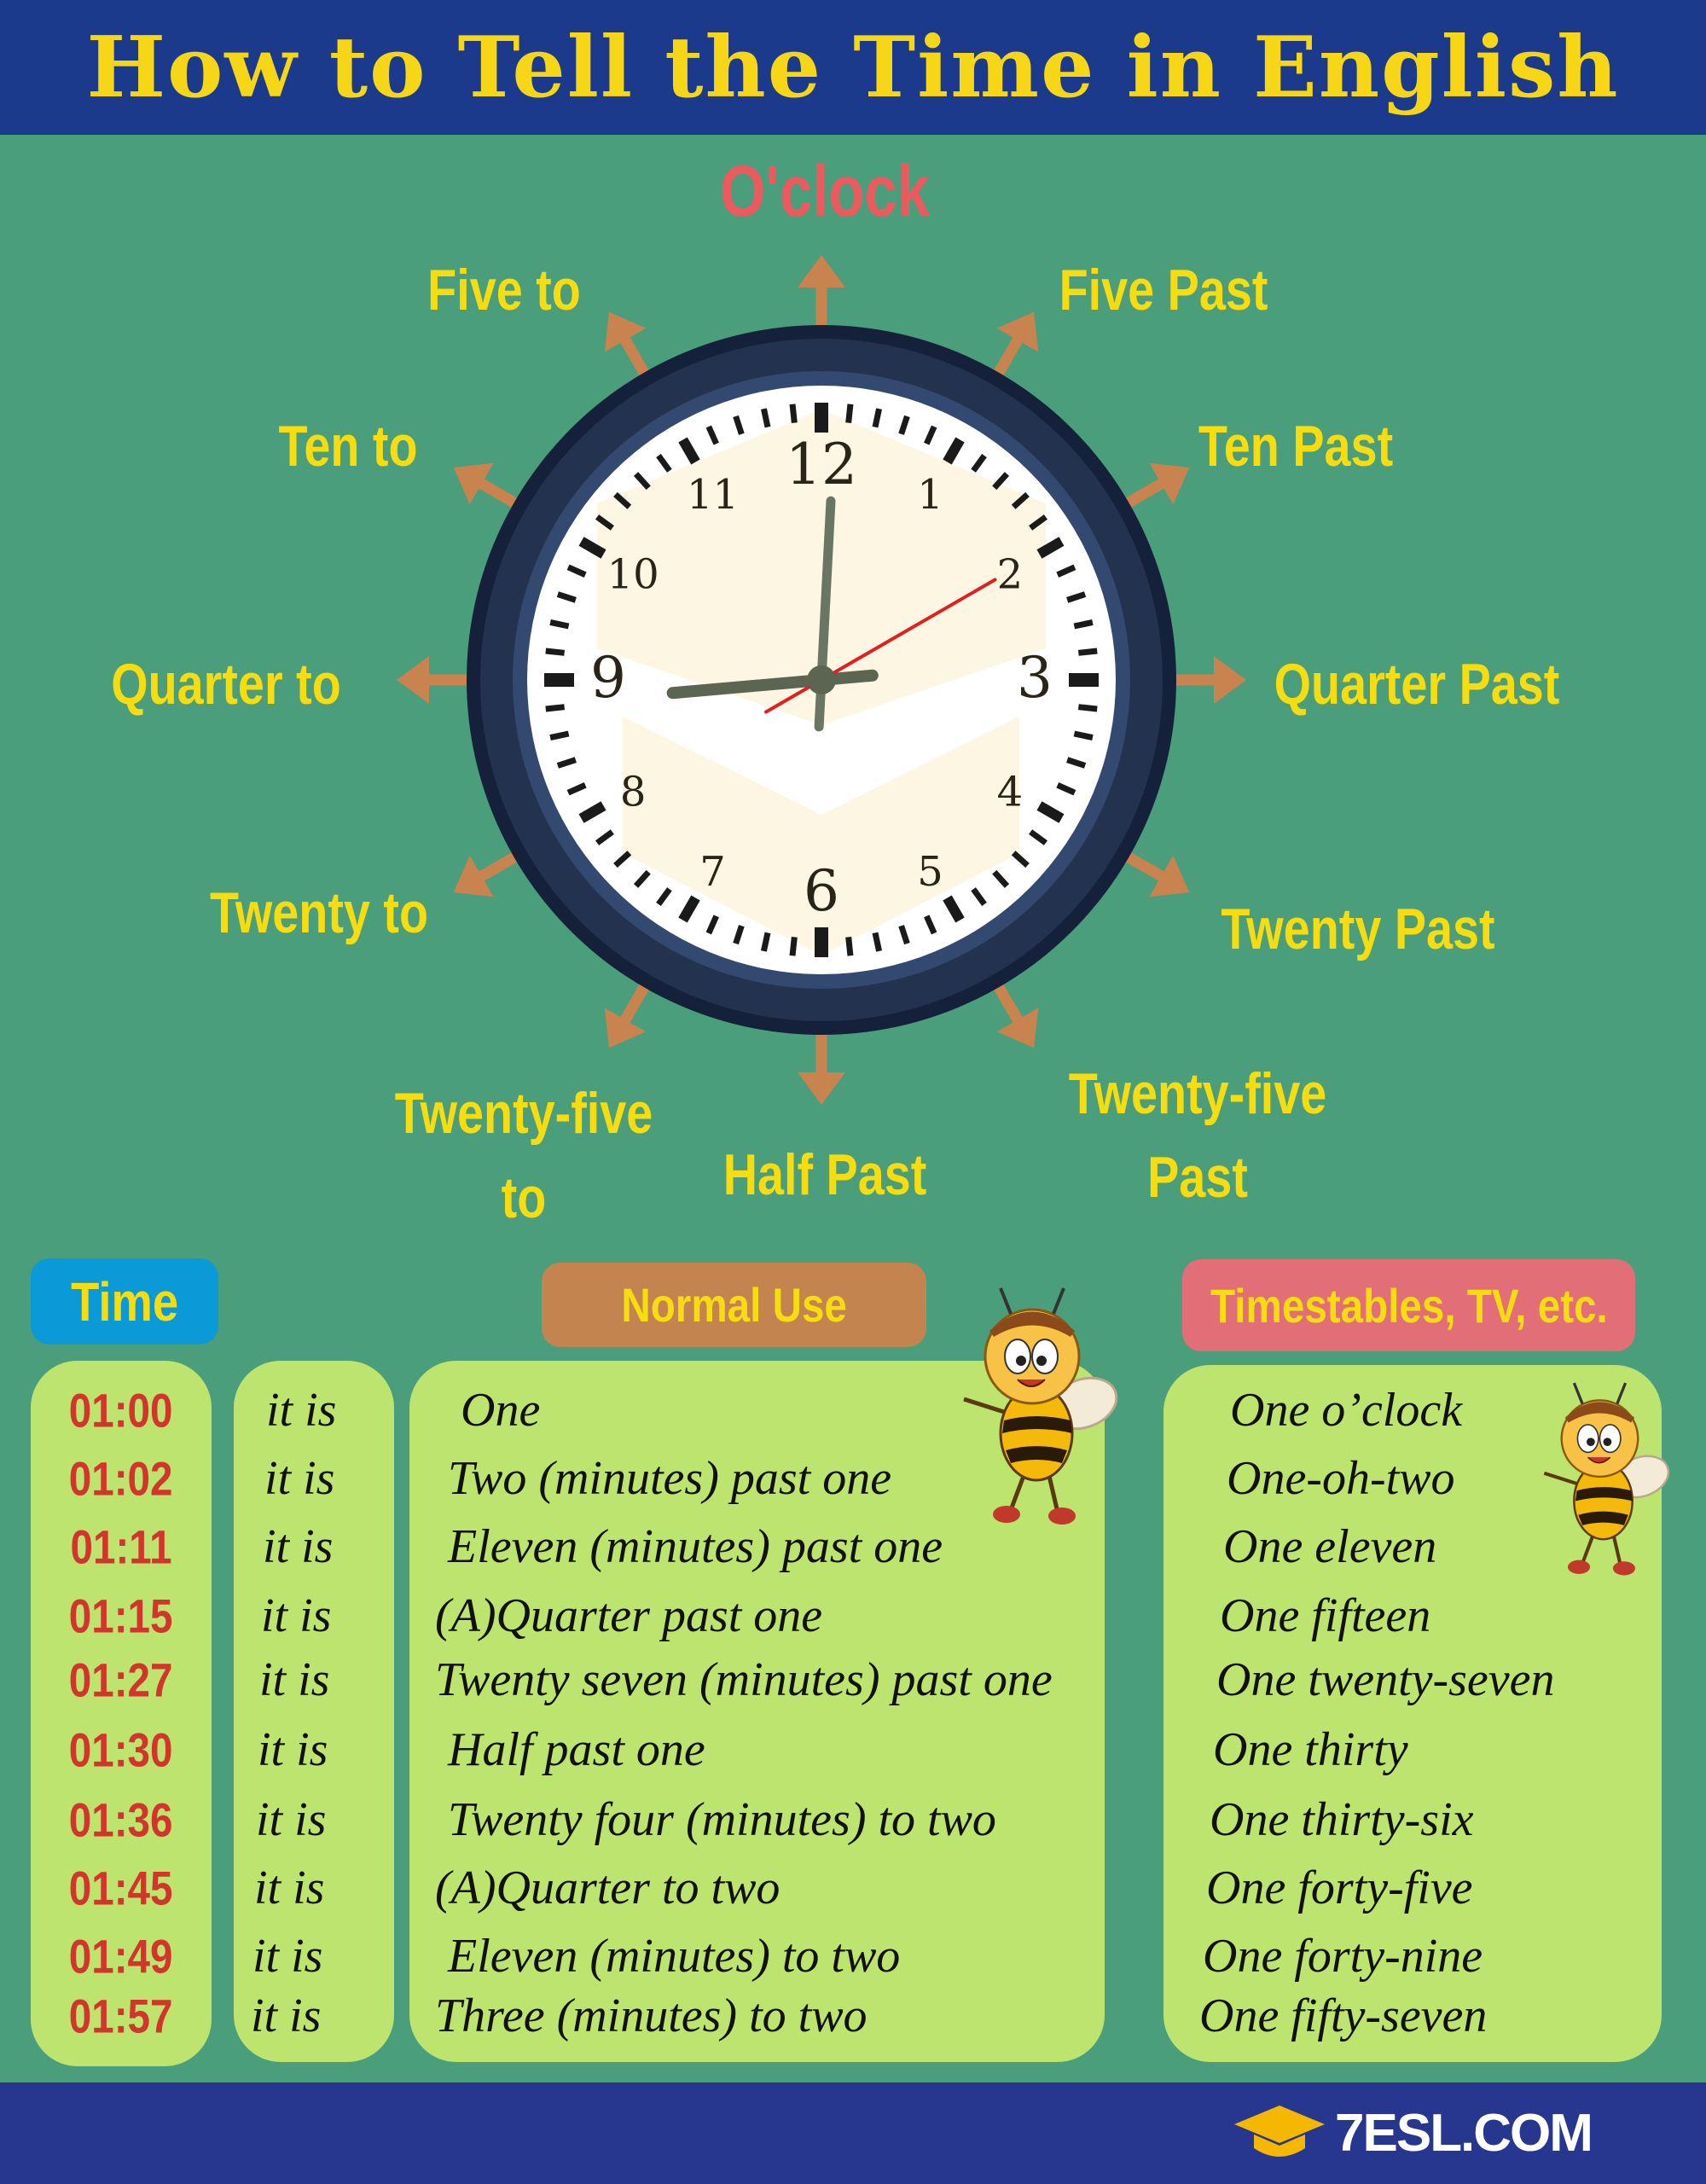  I want to click on normal-use-text: Eleven (minutes) past one, so click(696, 1546).